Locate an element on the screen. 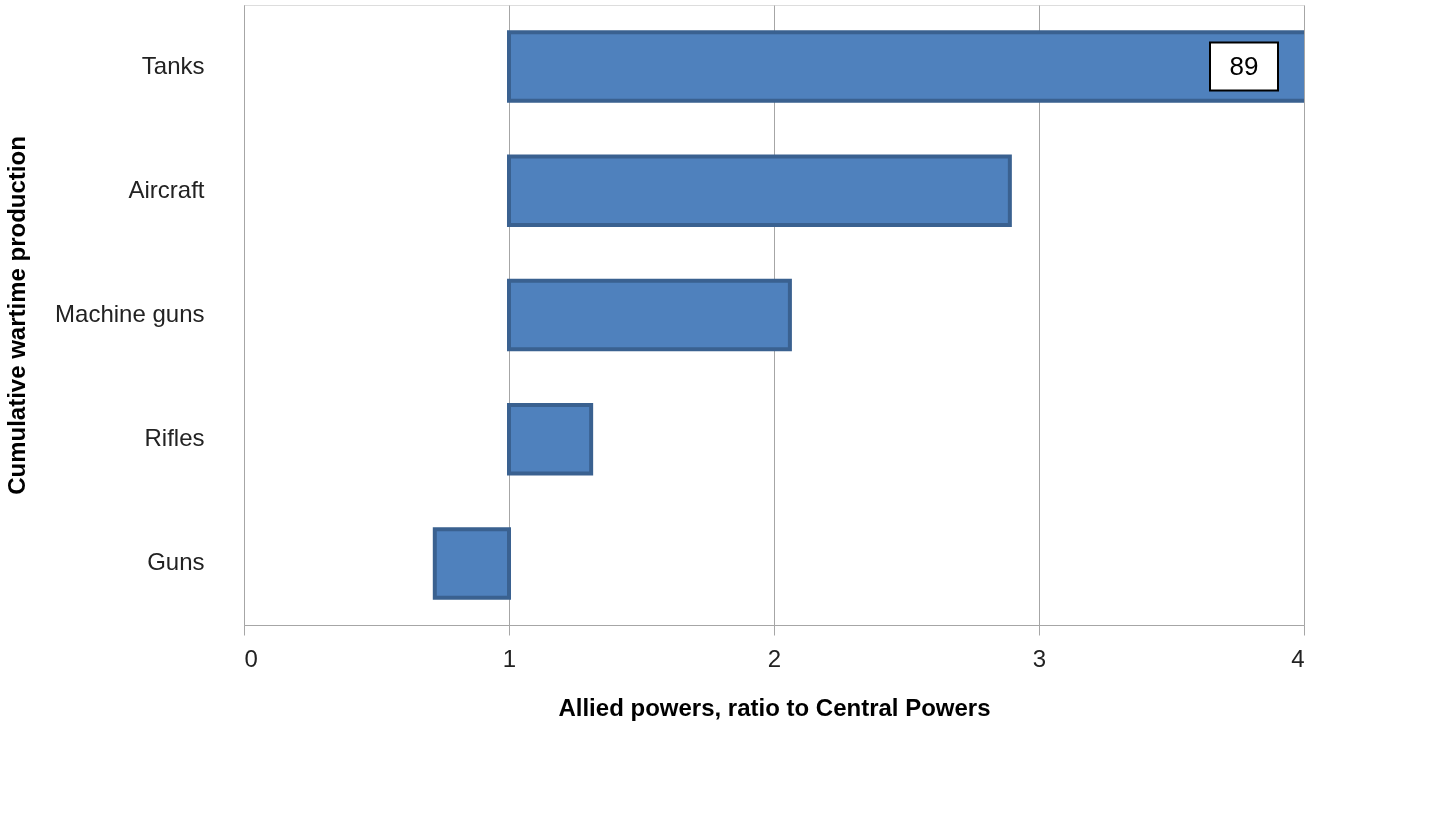 The image size is (1446, 820). x-axis-title: Allied powers, ratio to Central Powers is located at coordinates (774, 707).